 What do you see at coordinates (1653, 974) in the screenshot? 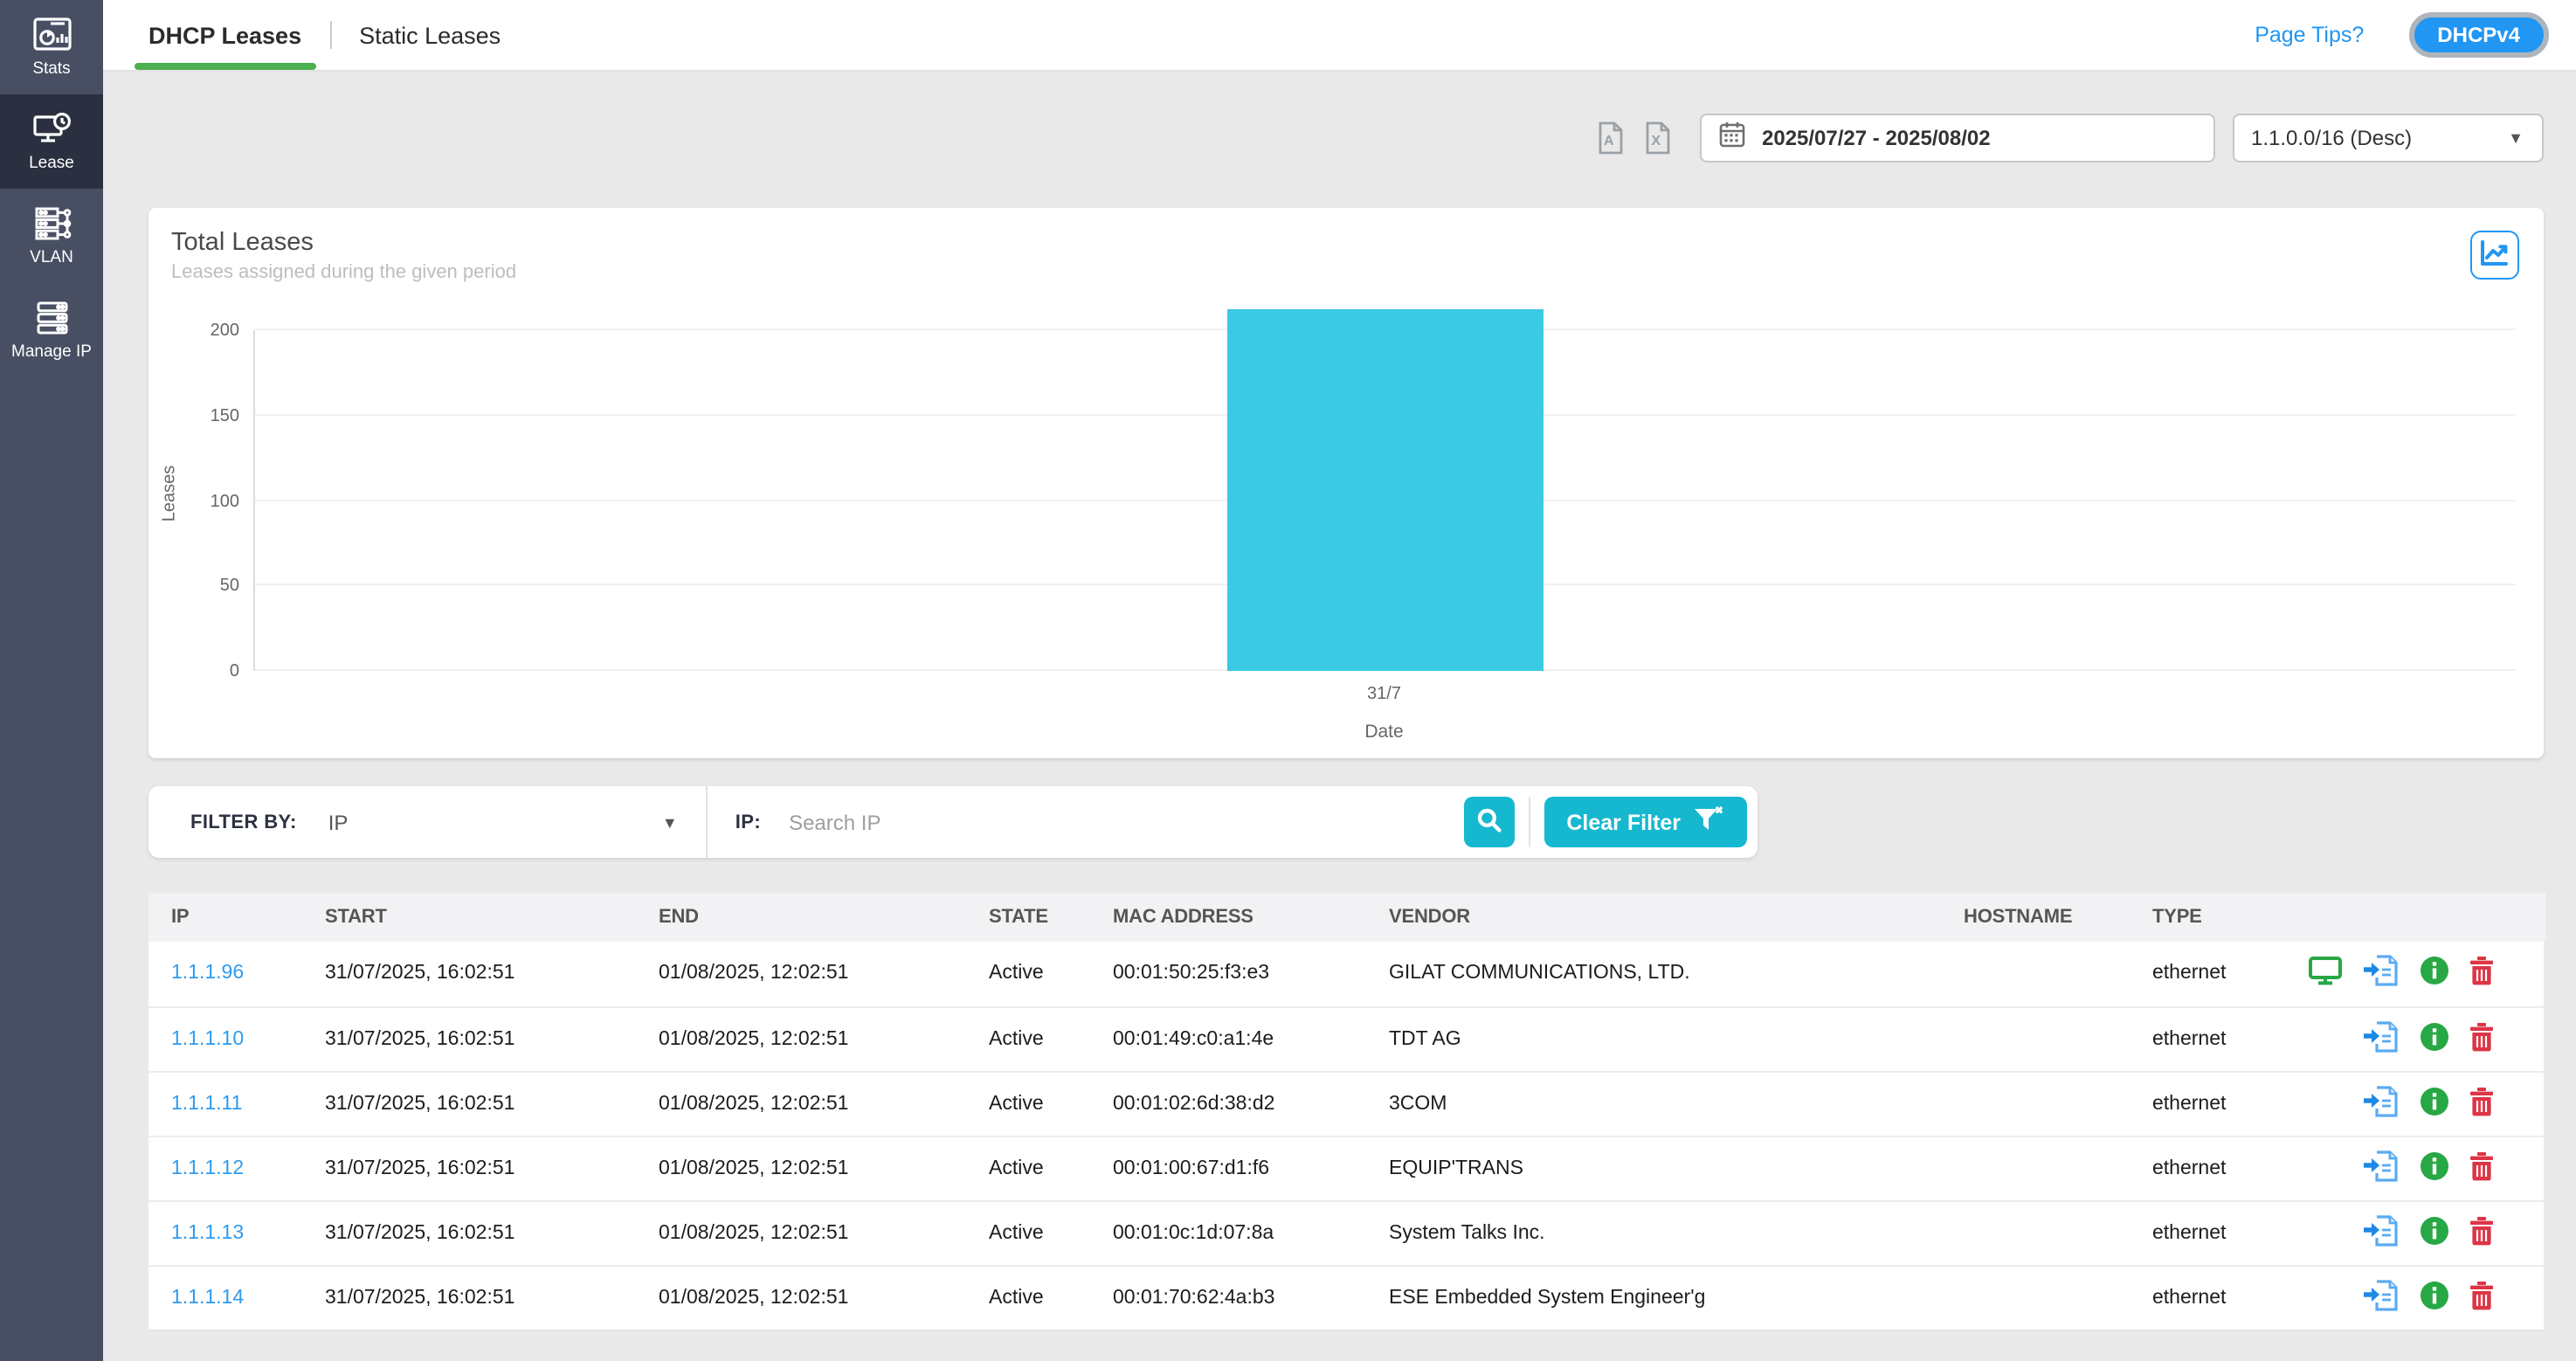
I see `vendor-cell: GILAT COMMUNICATIONS, LTD.` at bounding box center [1653, 974].